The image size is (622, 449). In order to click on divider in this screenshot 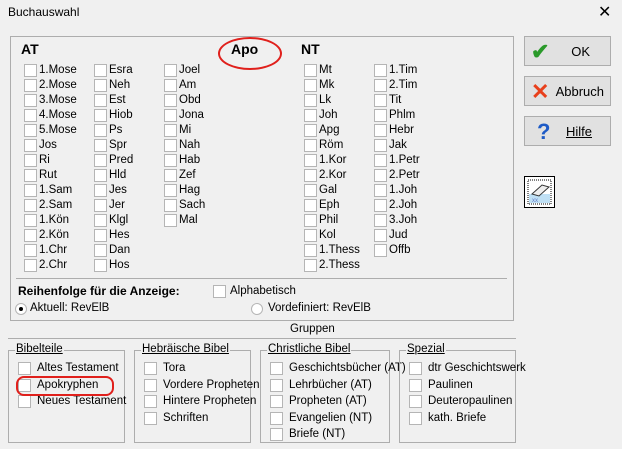, I will do `click(261, 278)`.